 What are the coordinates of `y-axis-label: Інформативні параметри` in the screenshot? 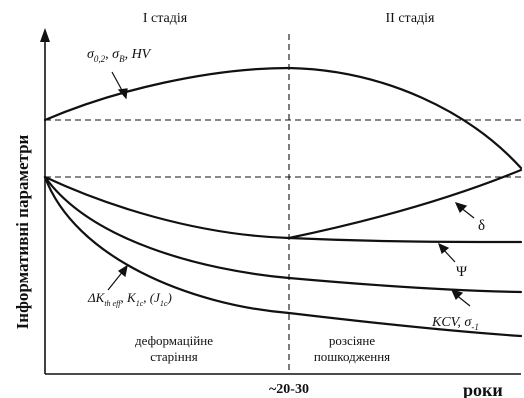 It's located at (22, 231).